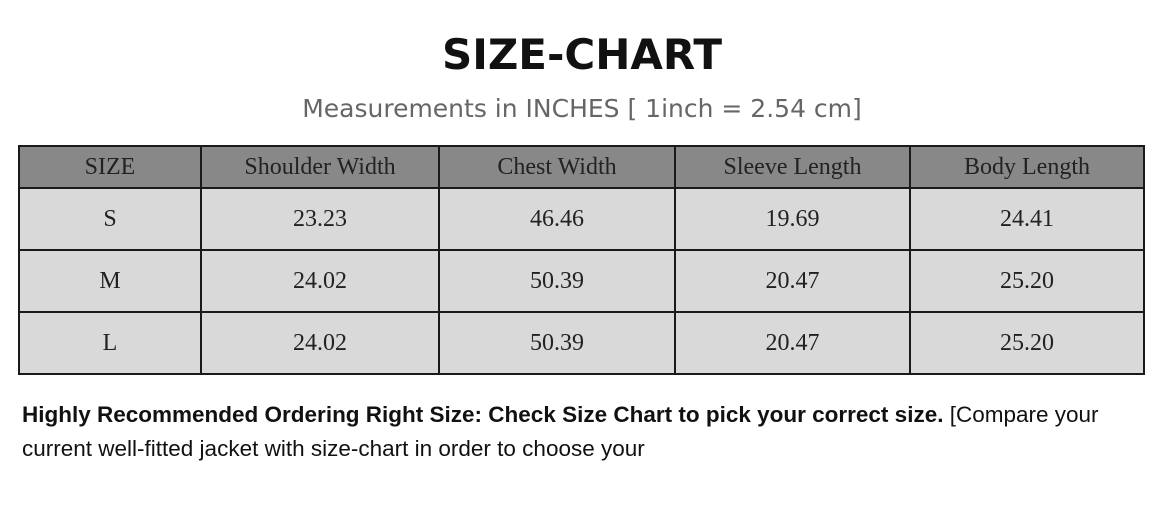 Image resolution: width=1164 pixels, height=528 pixels. Describe the element at coordinates (110, 219) in the screenshot. I see `table-cell: S` at that location.